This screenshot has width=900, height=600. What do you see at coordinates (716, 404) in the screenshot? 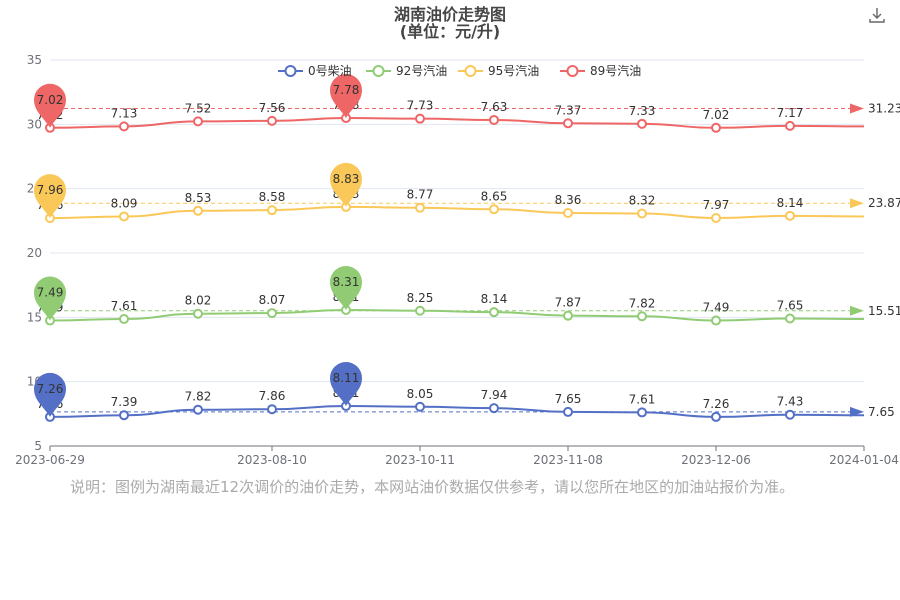
I see `data-label: 7.26` at bounding box center [716, 404].